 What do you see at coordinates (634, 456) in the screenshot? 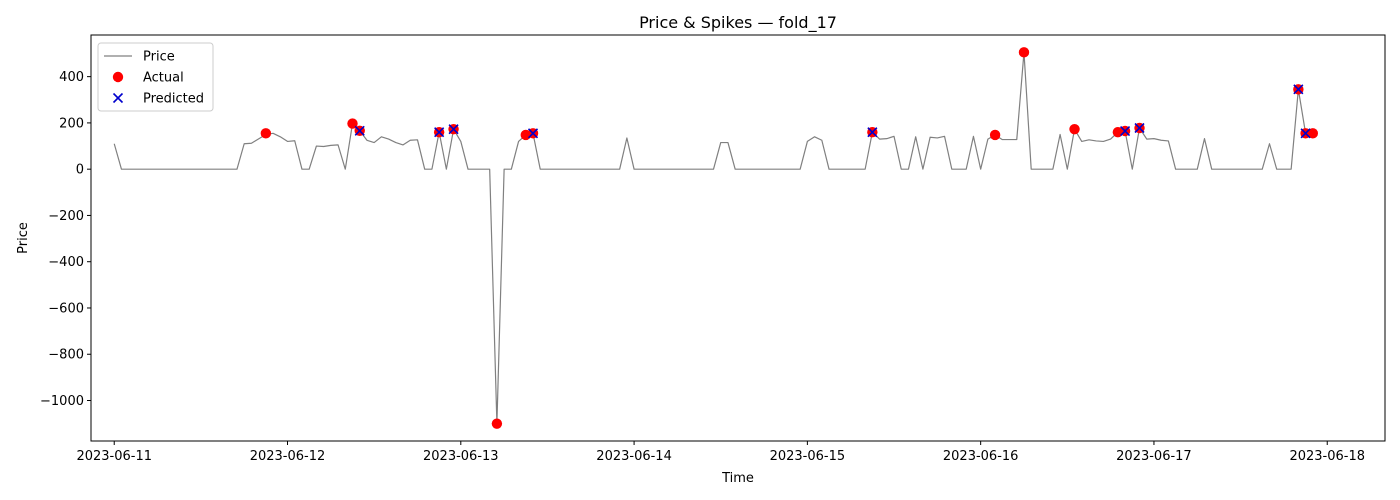
I see `x-tick-label: 2023-06-14` at bounding box center [634, 456].